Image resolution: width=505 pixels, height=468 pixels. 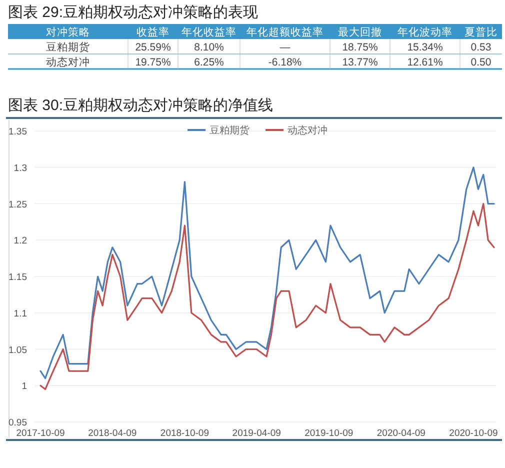 What do you see at coordinates (17, 132) in the screenshot?
I see `y-tick-label: 1.35` at bounding box center [17, 132].